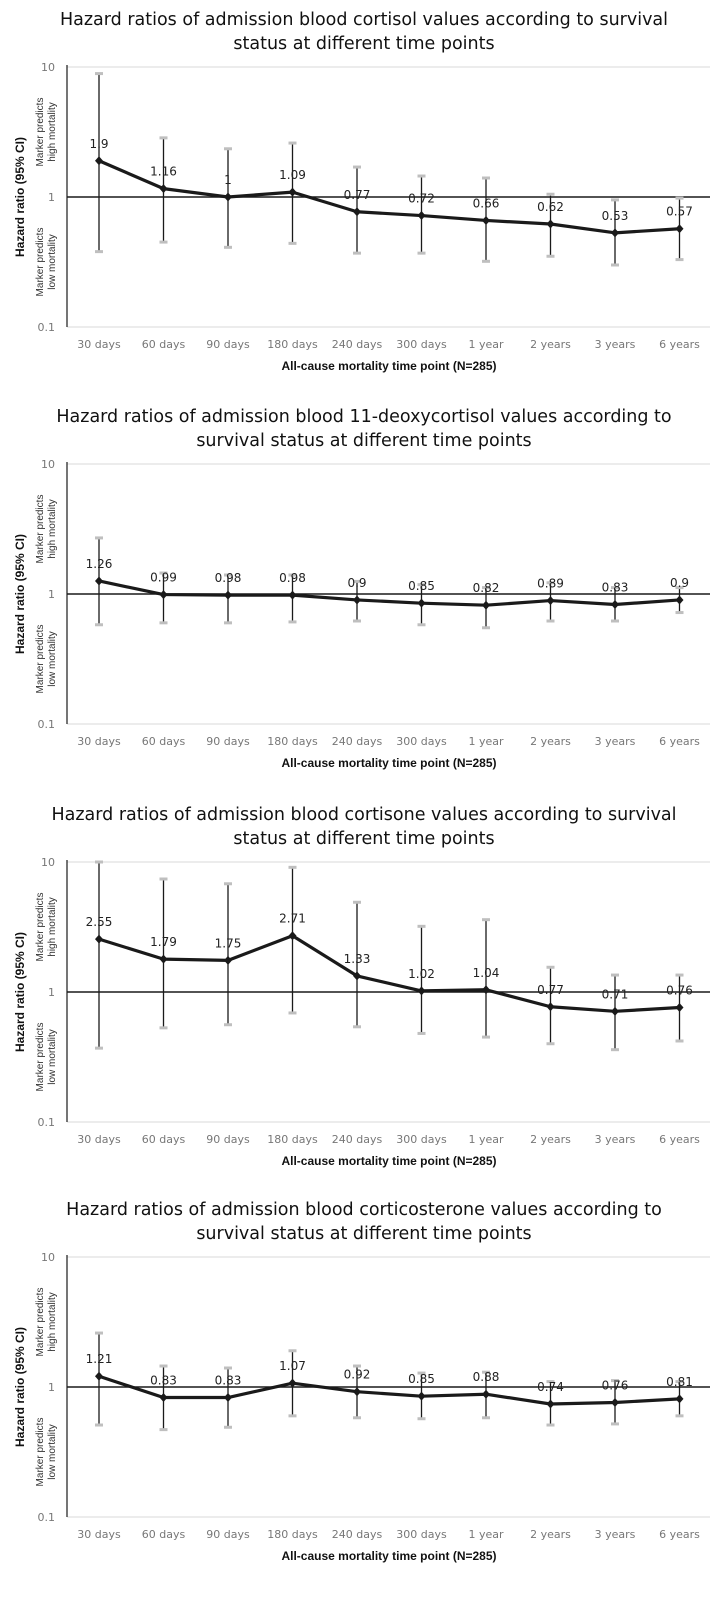 This screenshot has width=728, height=1603. Describe the element at coordinates (292, 919) in the screenshot. I see `data-label: 2.71` at that location.